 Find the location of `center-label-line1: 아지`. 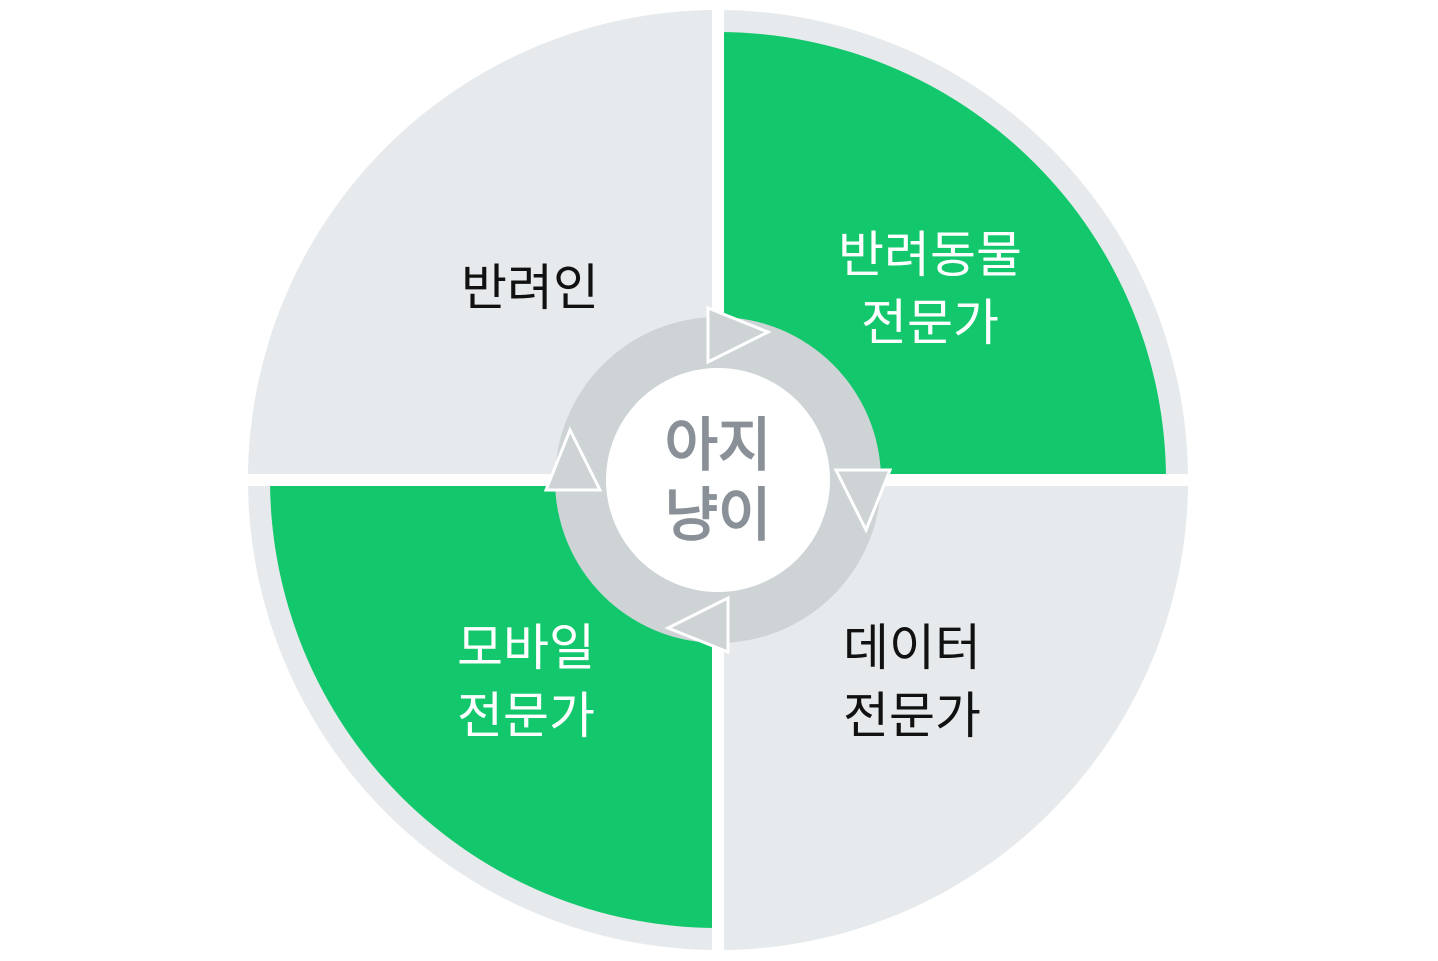

center-label-line1: 아지 is located at coordinates (718, 445).